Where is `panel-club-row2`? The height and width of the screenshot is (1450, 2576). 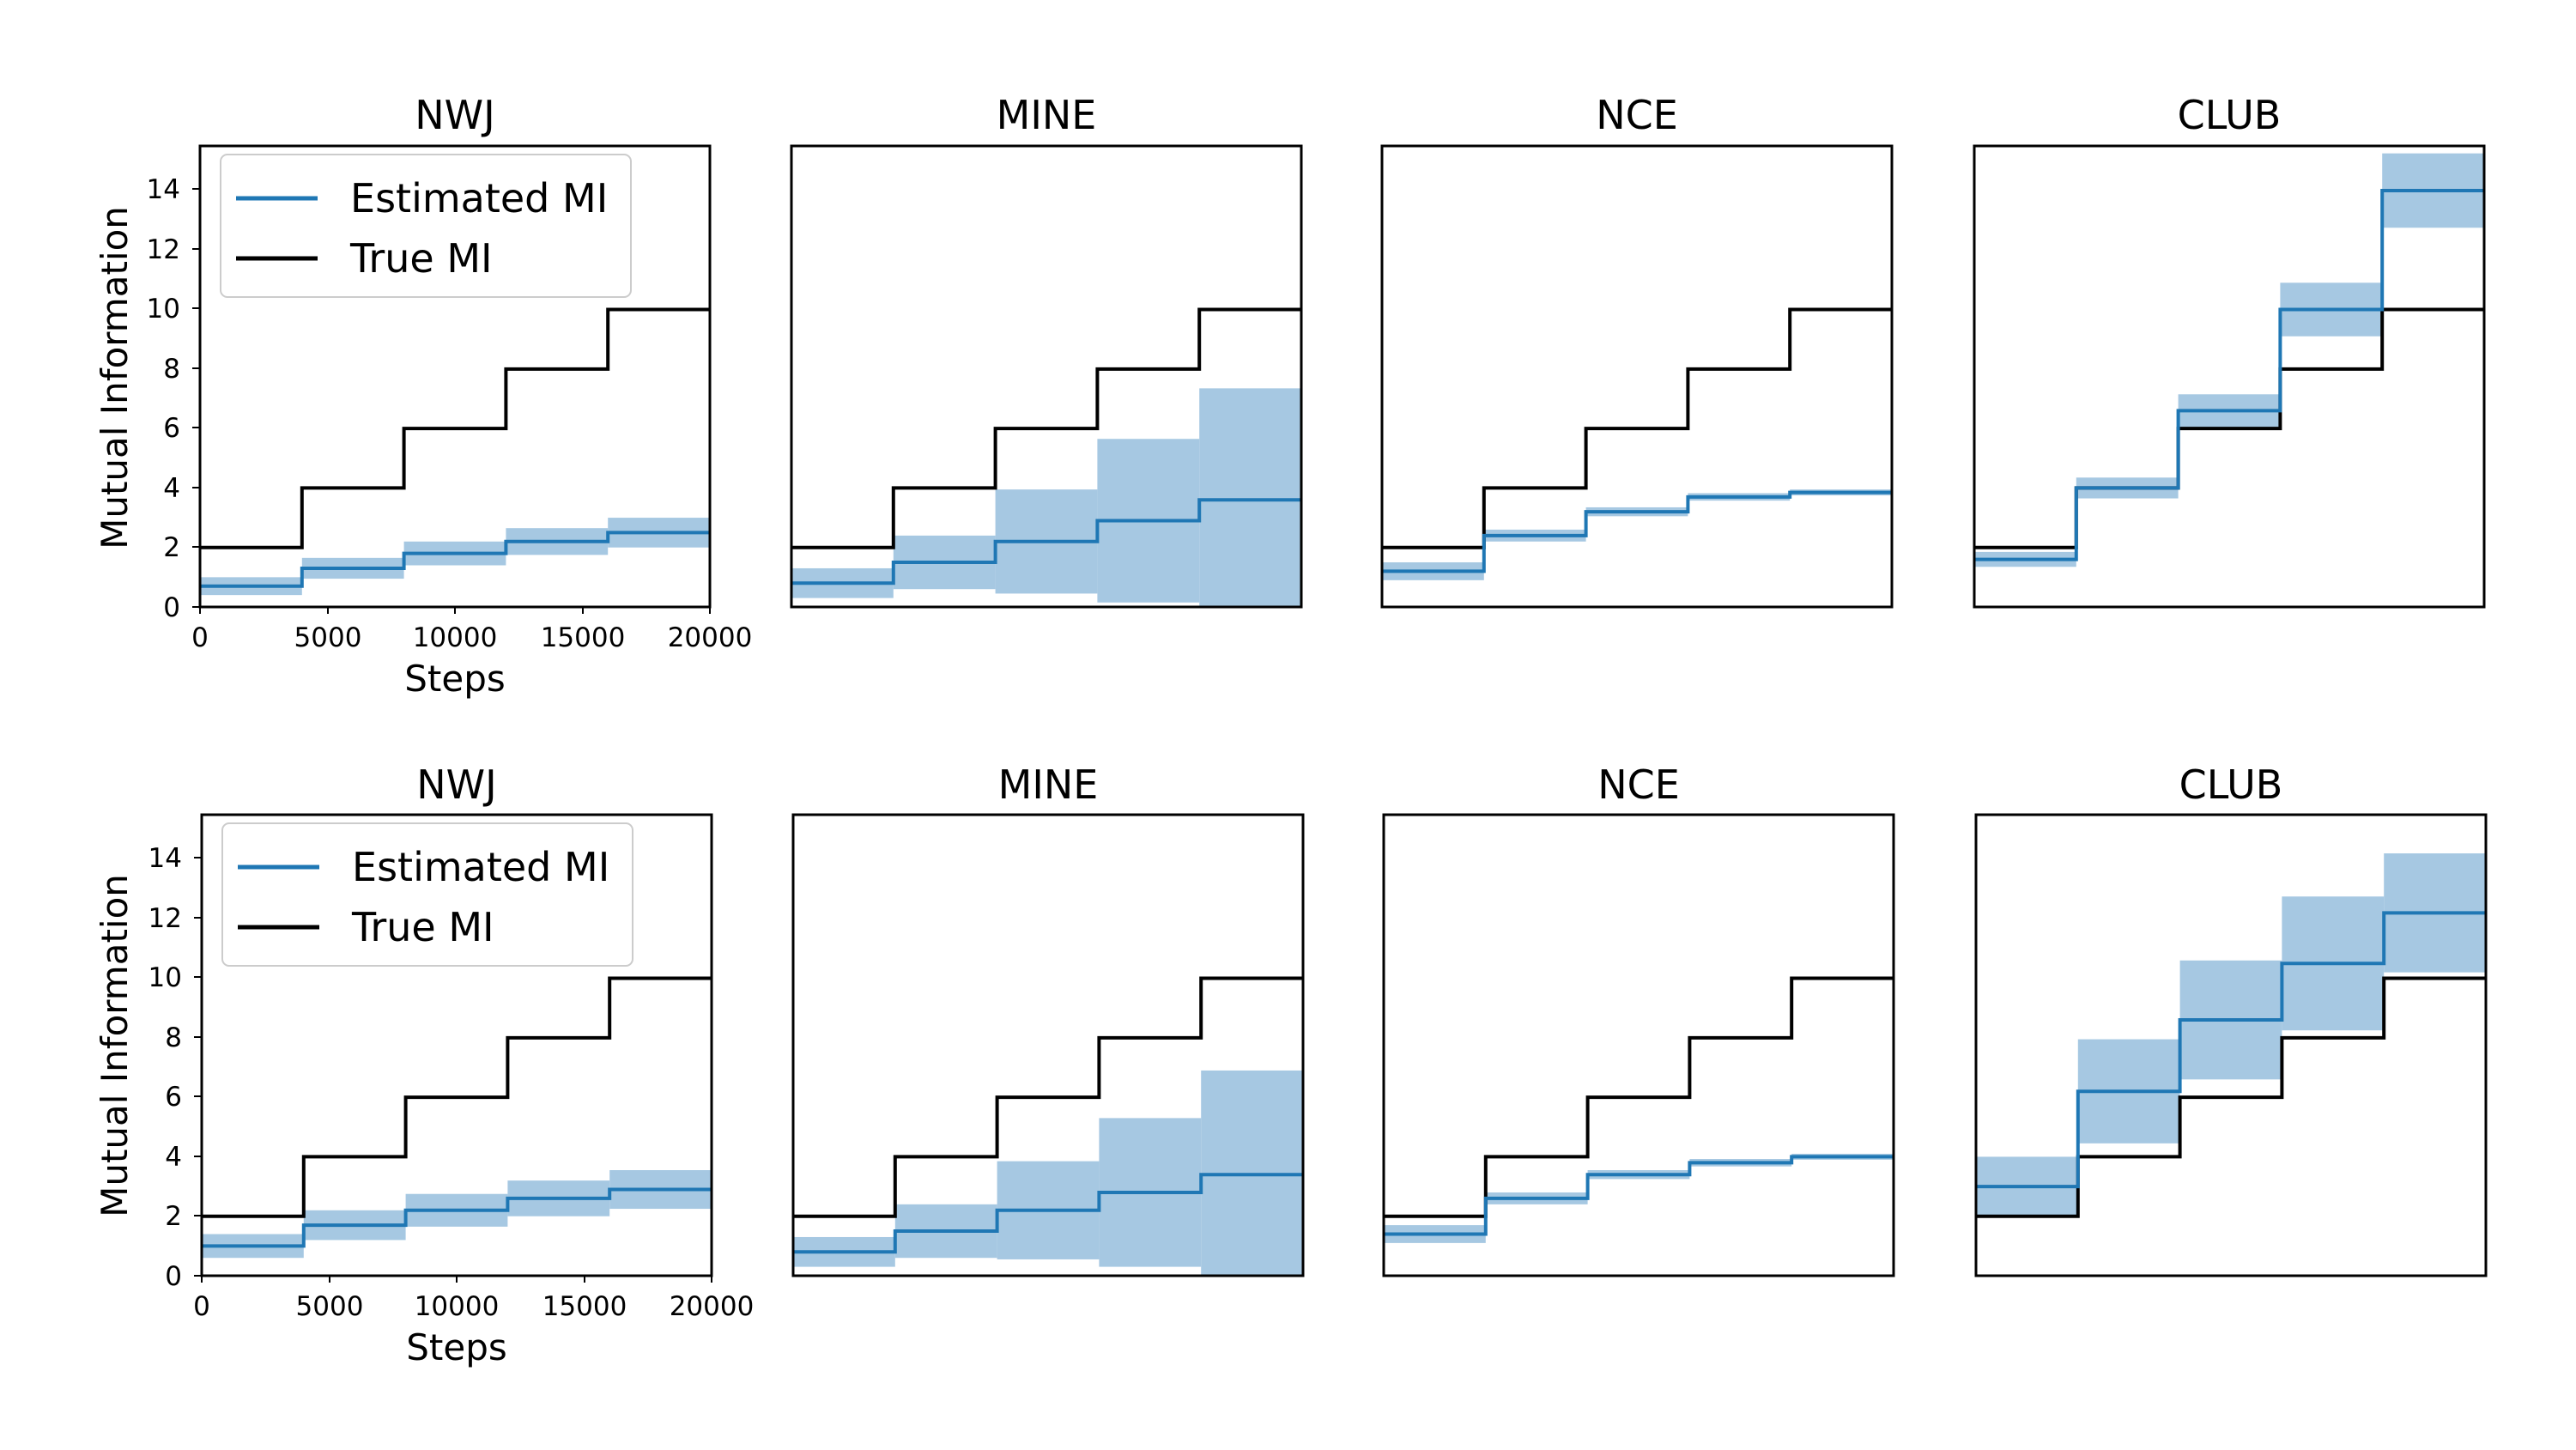
panel-club-row2 is located at coordinates (2231, 1045).